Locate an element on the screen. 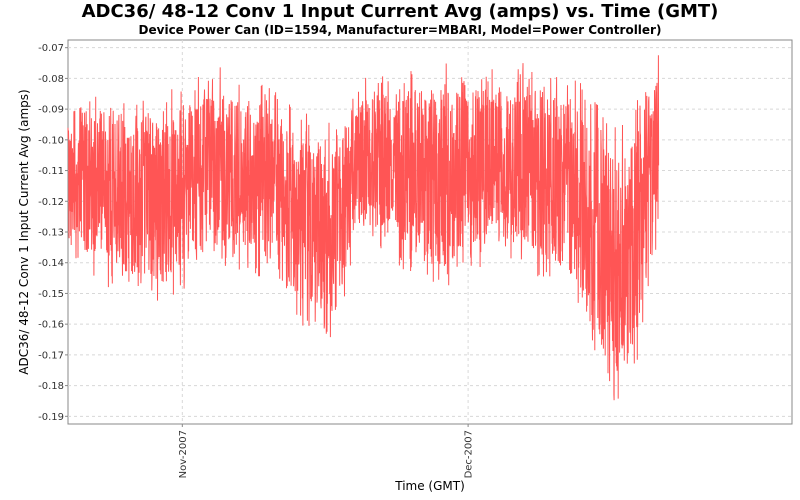 The width and height of the screenshot is (800, 500). y-tick-label: -0.13 is located at coordinates (51, 233).